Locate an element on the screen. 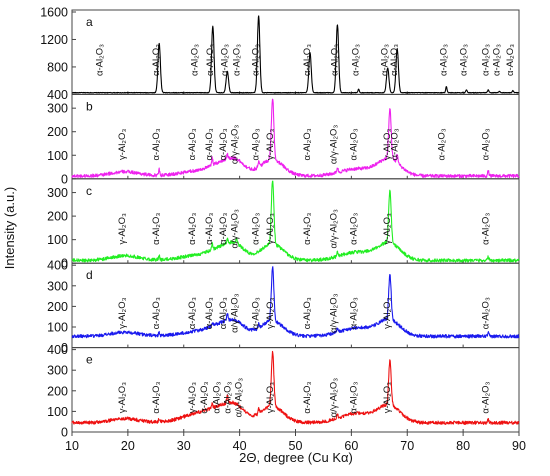  x-tick-label: 10 is located at coordinates (72, 446).